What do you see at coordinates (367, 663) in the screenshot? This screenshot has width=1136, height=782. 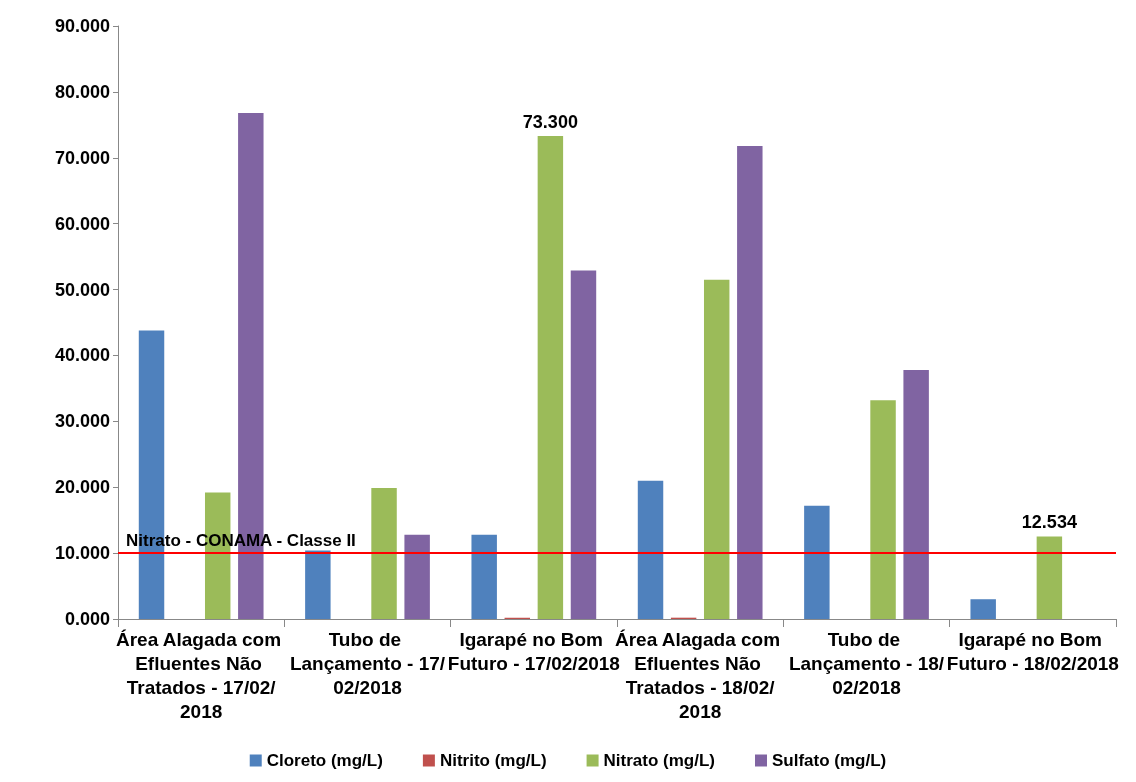 I see `x-tick-label: Tubo de Lançamento - 17/02/2018` at bounding box center [367, 663].